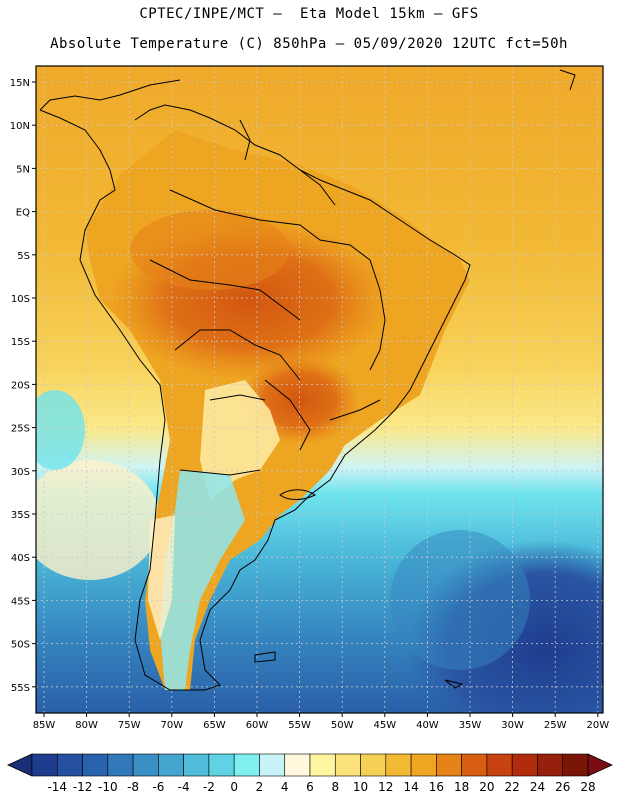  What do you see at coordinates (158, 787) in the screenshot?
I see `colorbar-label: -6` at bounding box center [158, 787].